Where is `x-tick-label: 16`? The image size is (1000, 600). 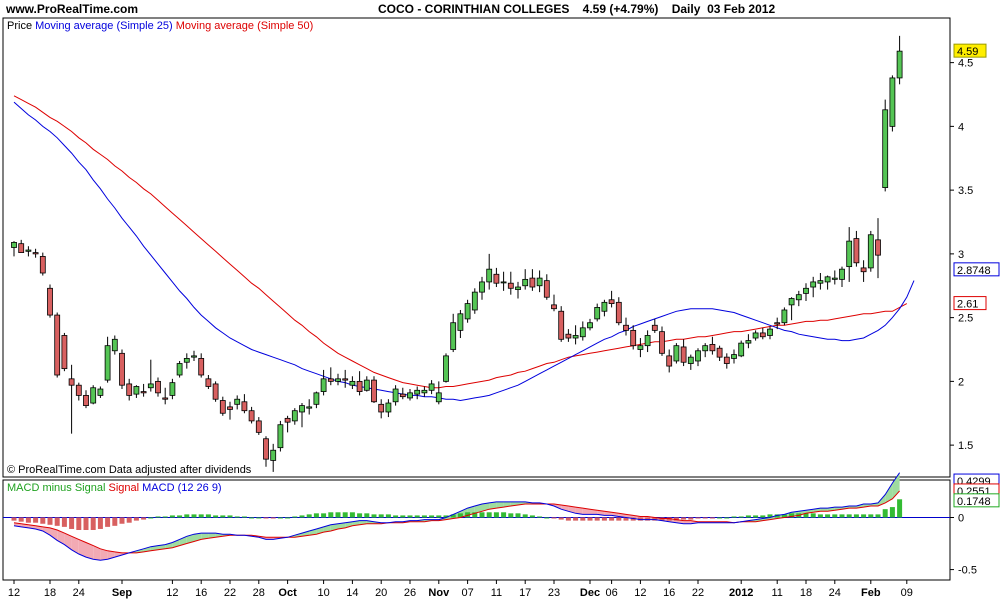 x-tick-label: 16 is located at coordinates (669, 593).